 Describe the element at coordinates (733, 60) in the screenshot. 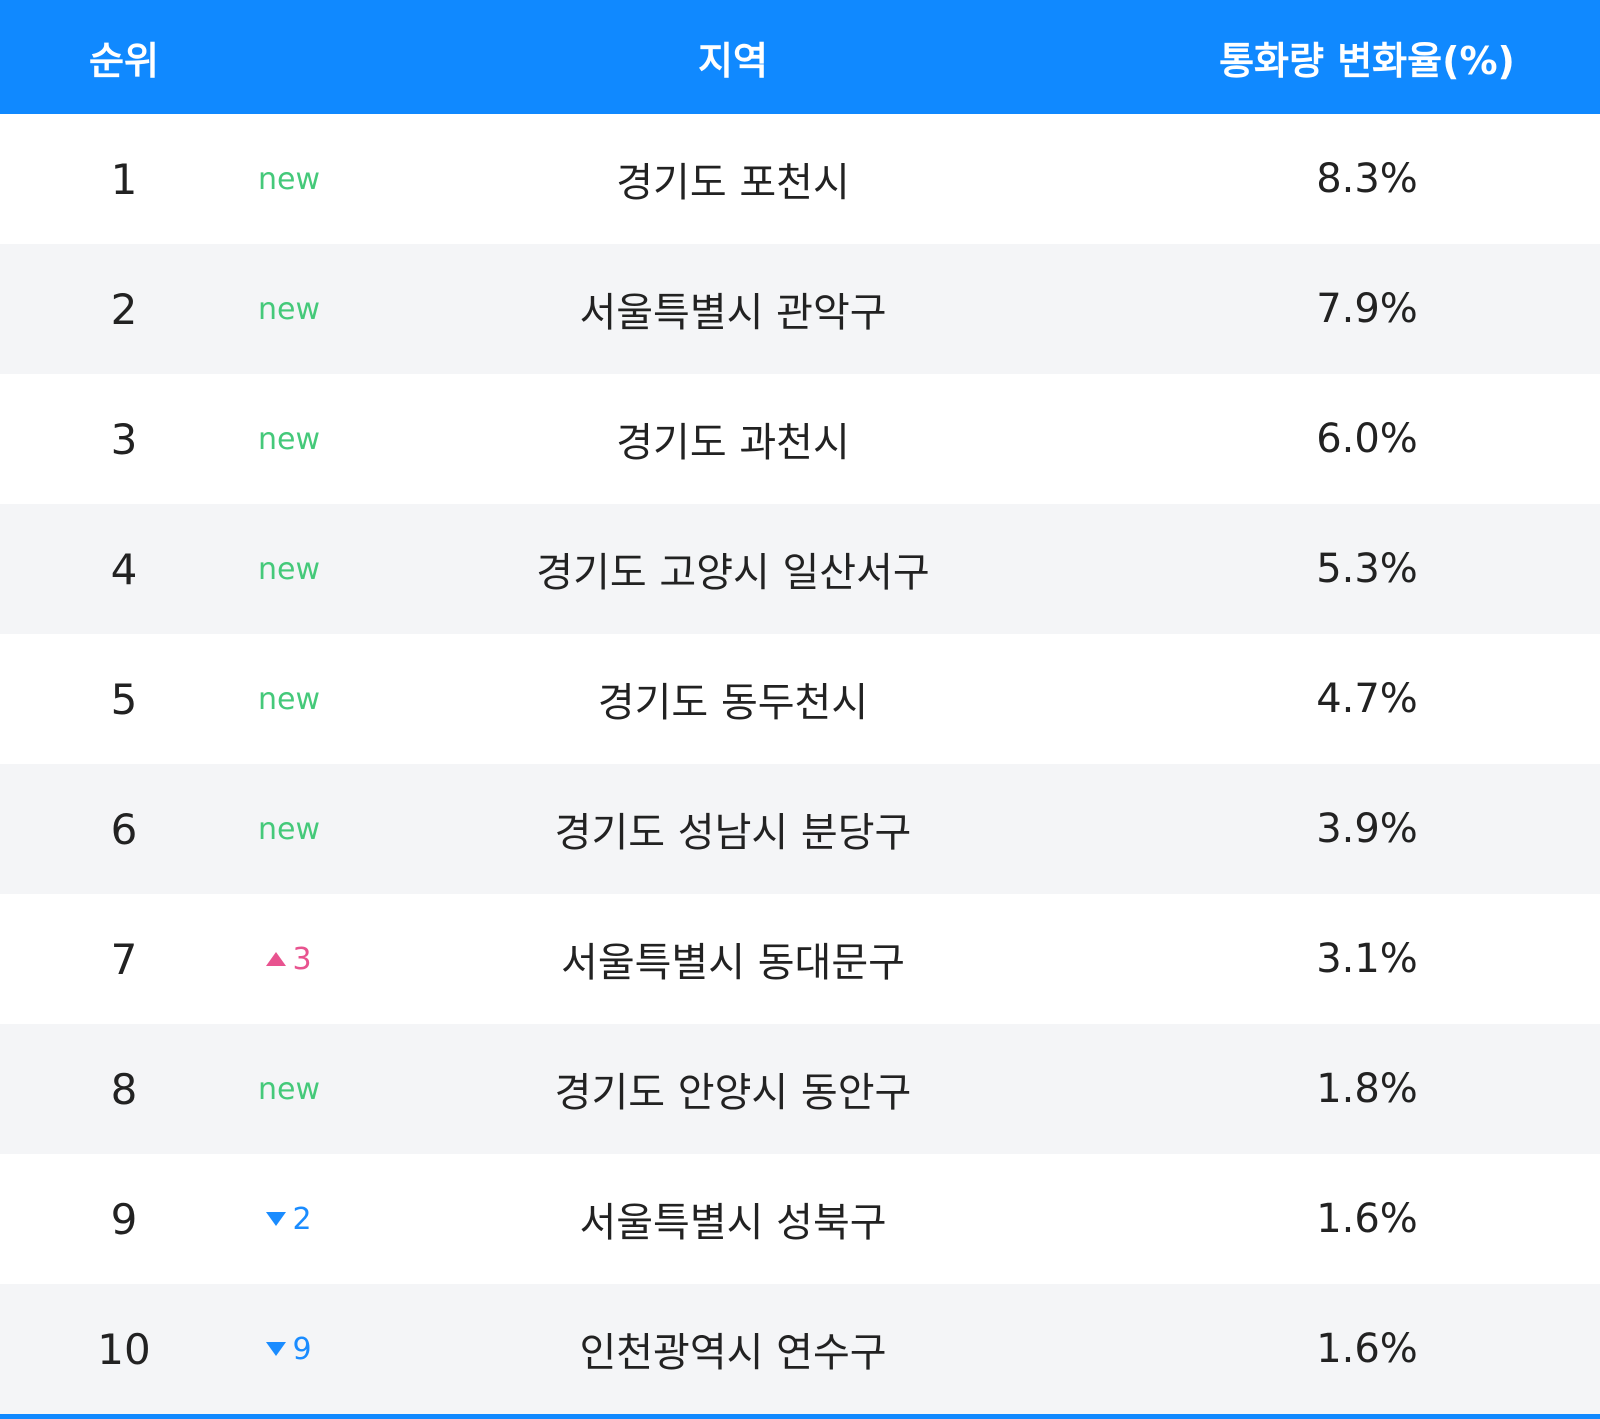

I see `header-cell: 지역` at that location.